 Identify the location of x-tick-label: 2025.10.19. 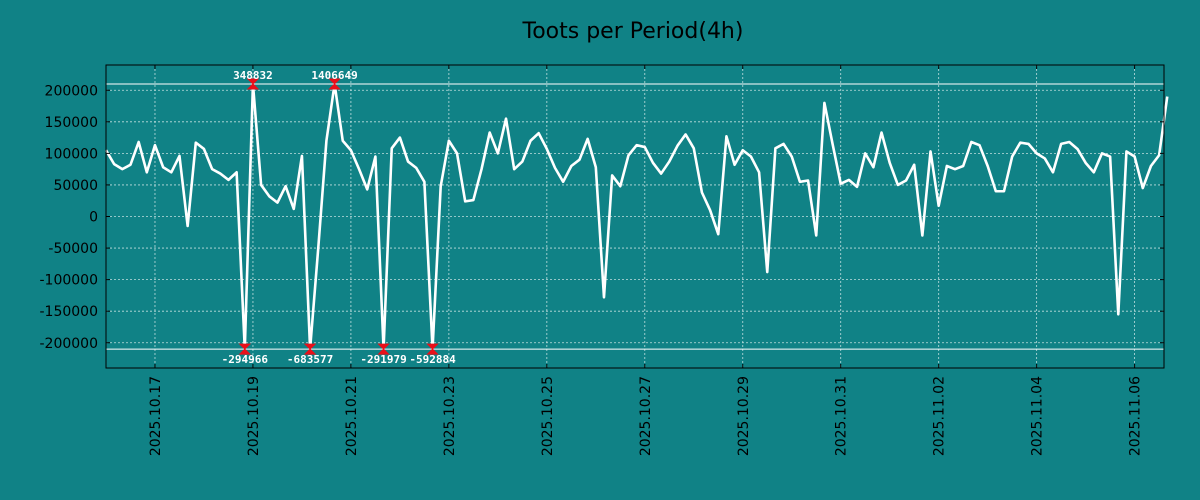
(254, 416).